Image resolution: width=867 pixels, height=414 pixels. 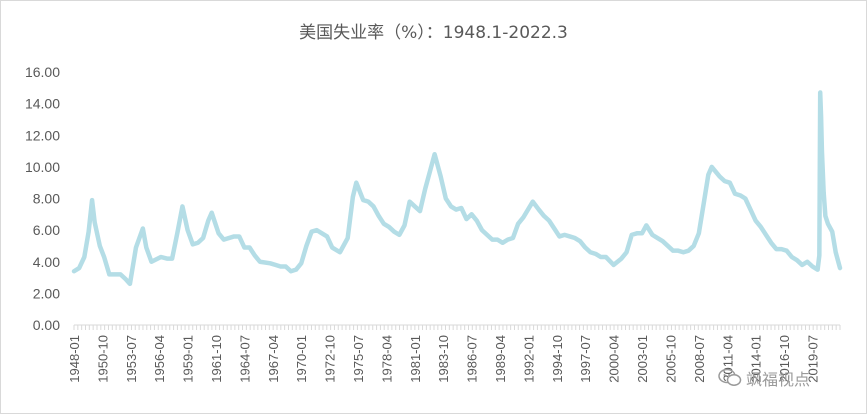 I want to click on x-tick-label: 1997-07, so click(x=585, y=359).